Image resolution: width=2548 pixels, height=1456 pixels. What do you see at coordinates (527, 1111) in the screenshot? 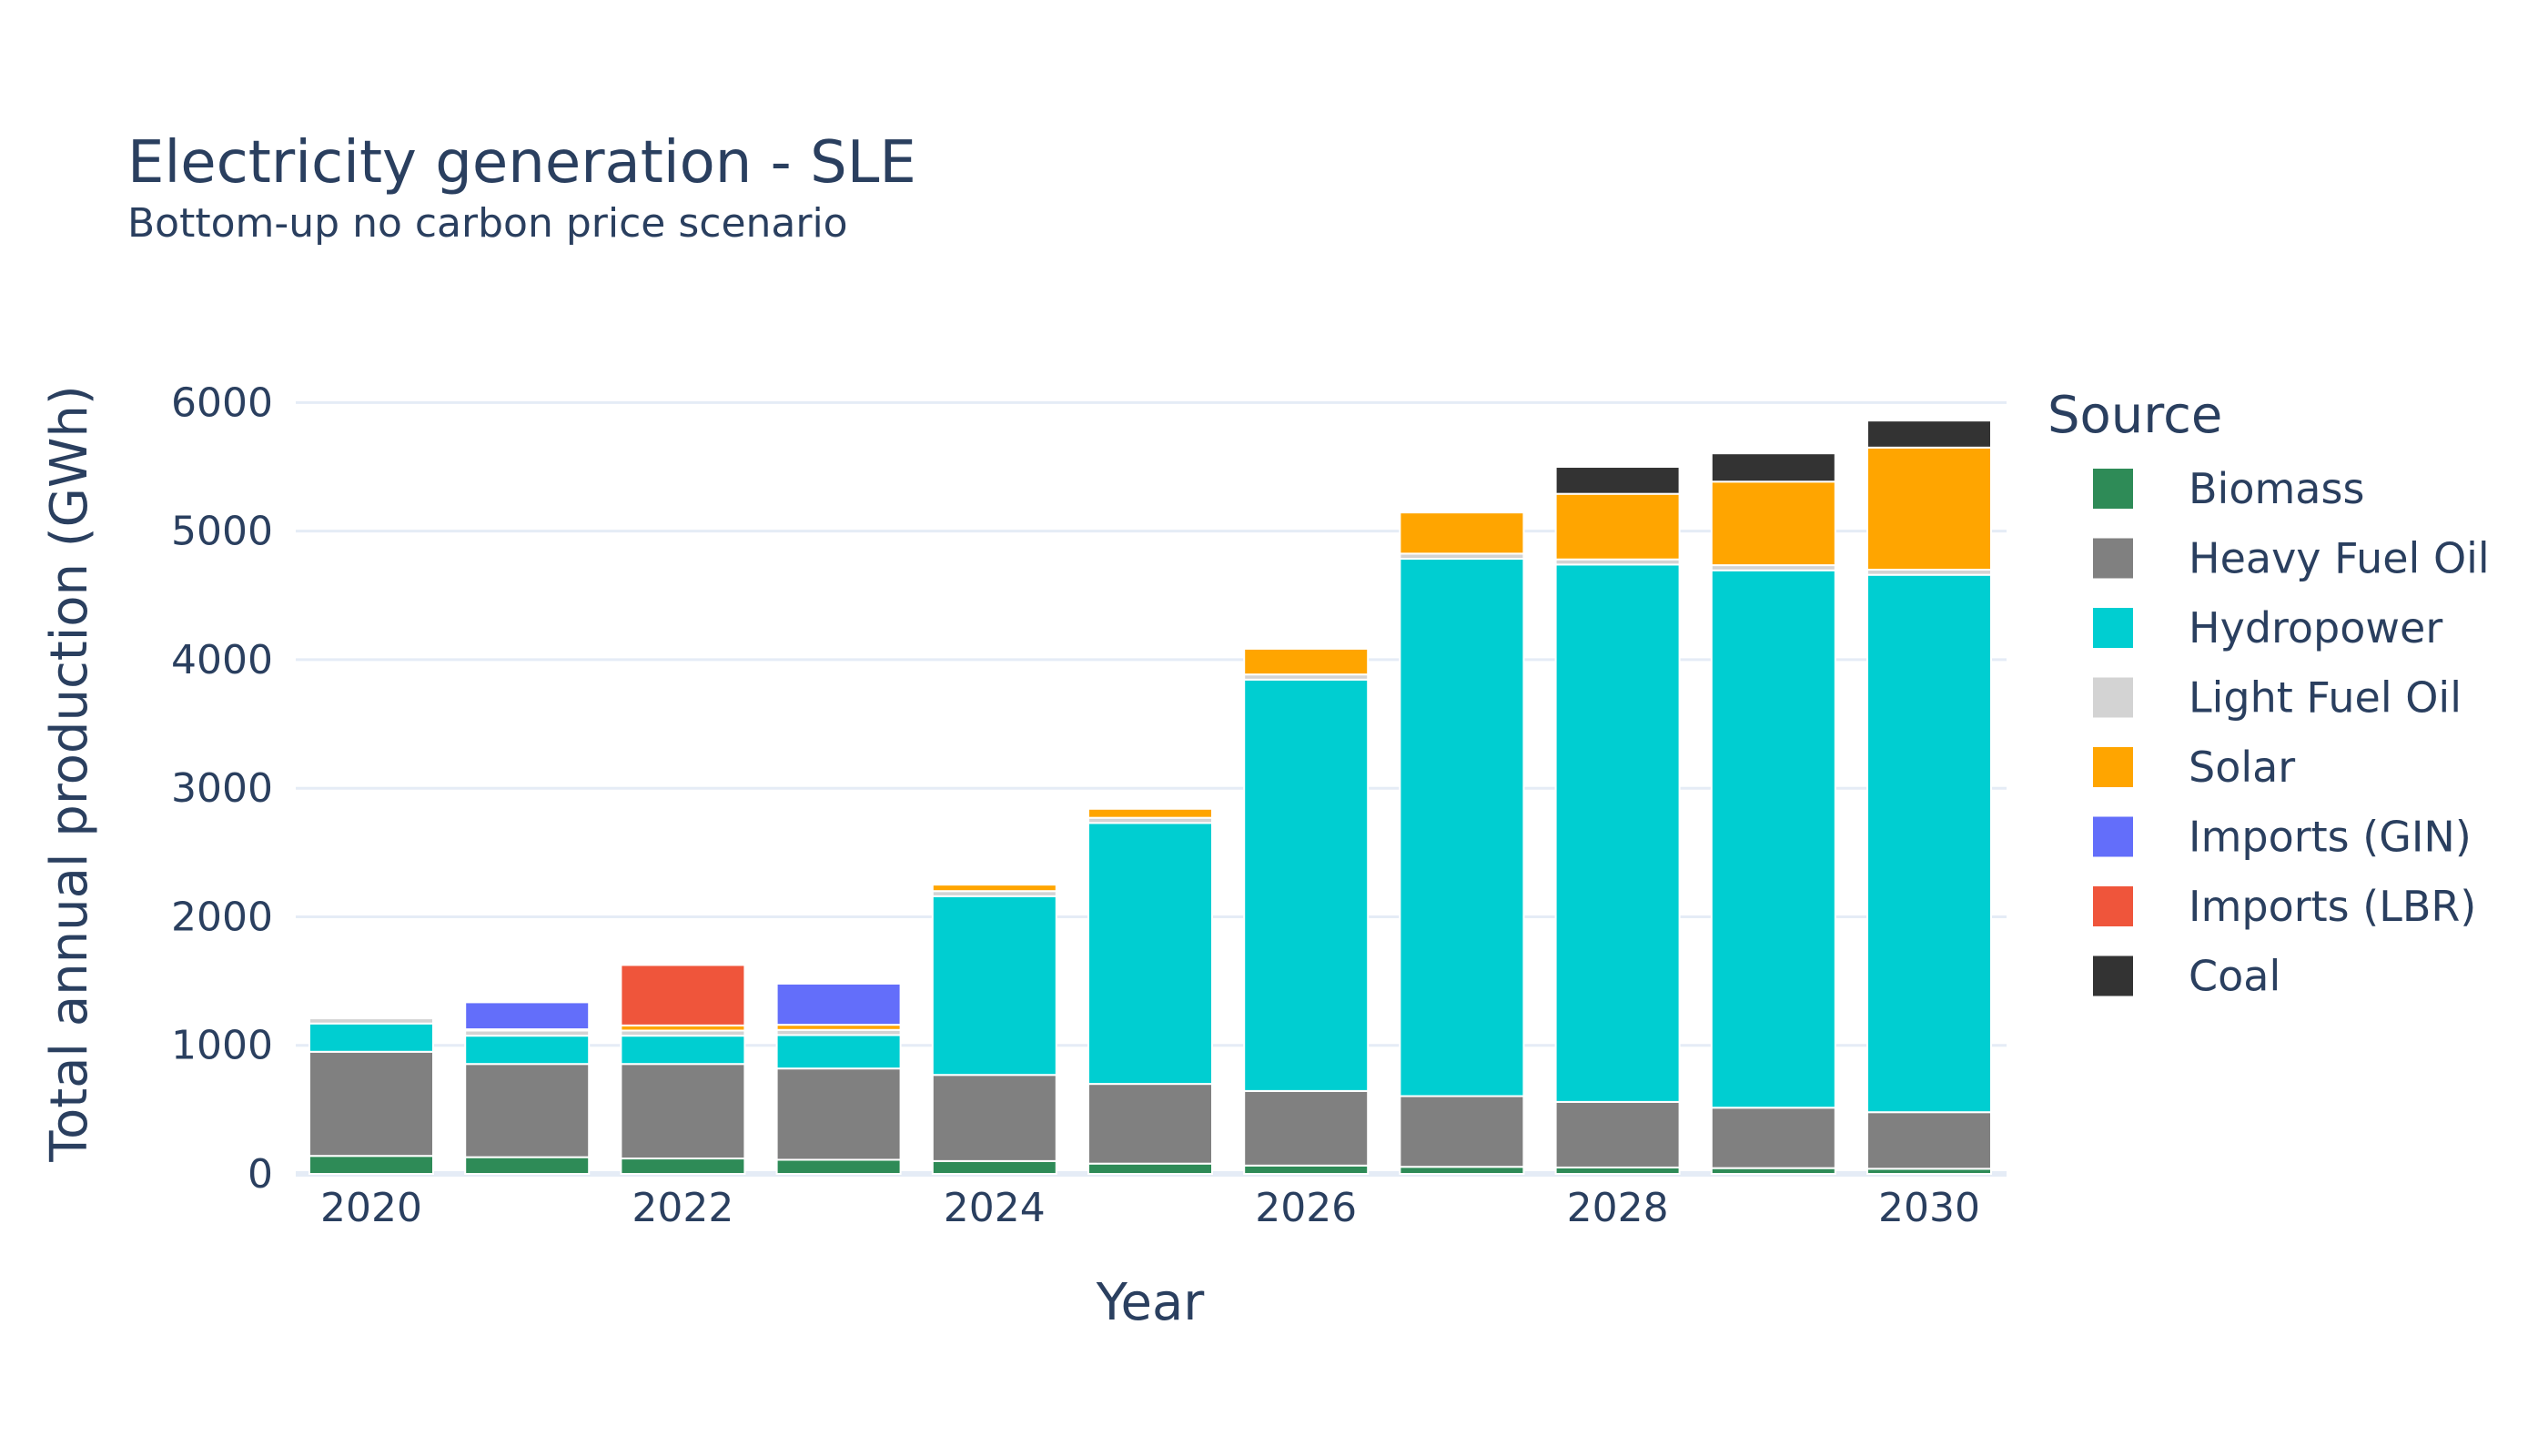
I see `bar-heavy-fuel-oil-2021` at bounding box center [527, 1111].